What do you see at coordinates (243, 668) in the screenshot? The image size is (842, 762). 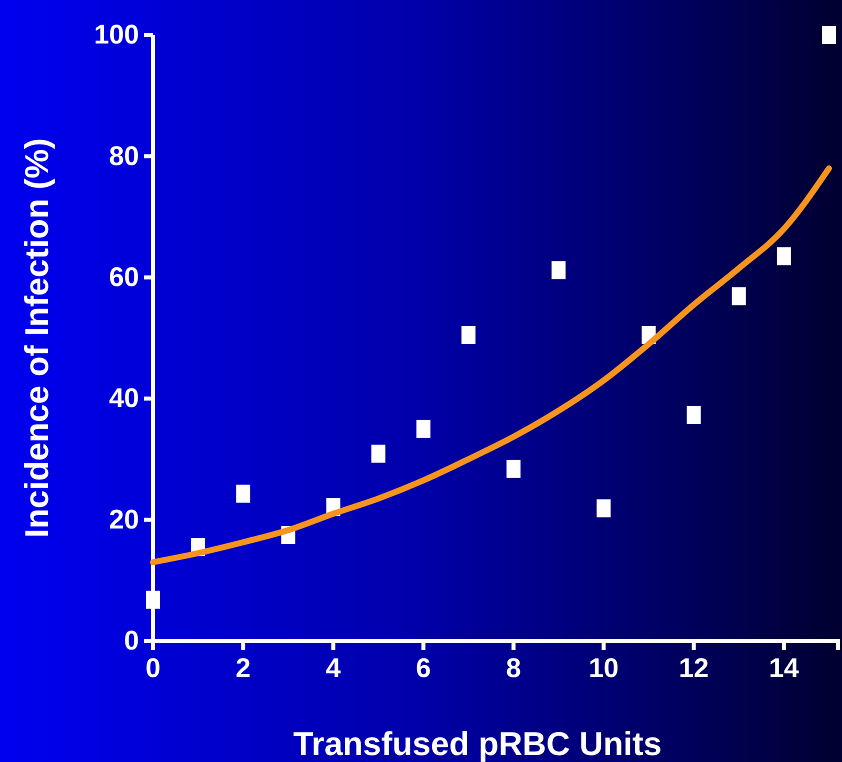 I see `x-tick-label: 2` at bounding box center [243, 668].